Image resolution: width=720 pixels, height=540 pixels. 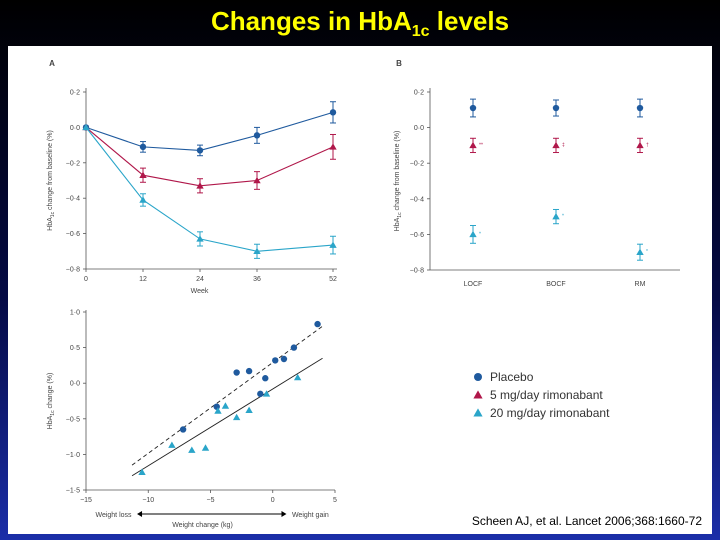 I want to click on slide-title: Changes in HbA1c levels, so click(x=360, y=23).